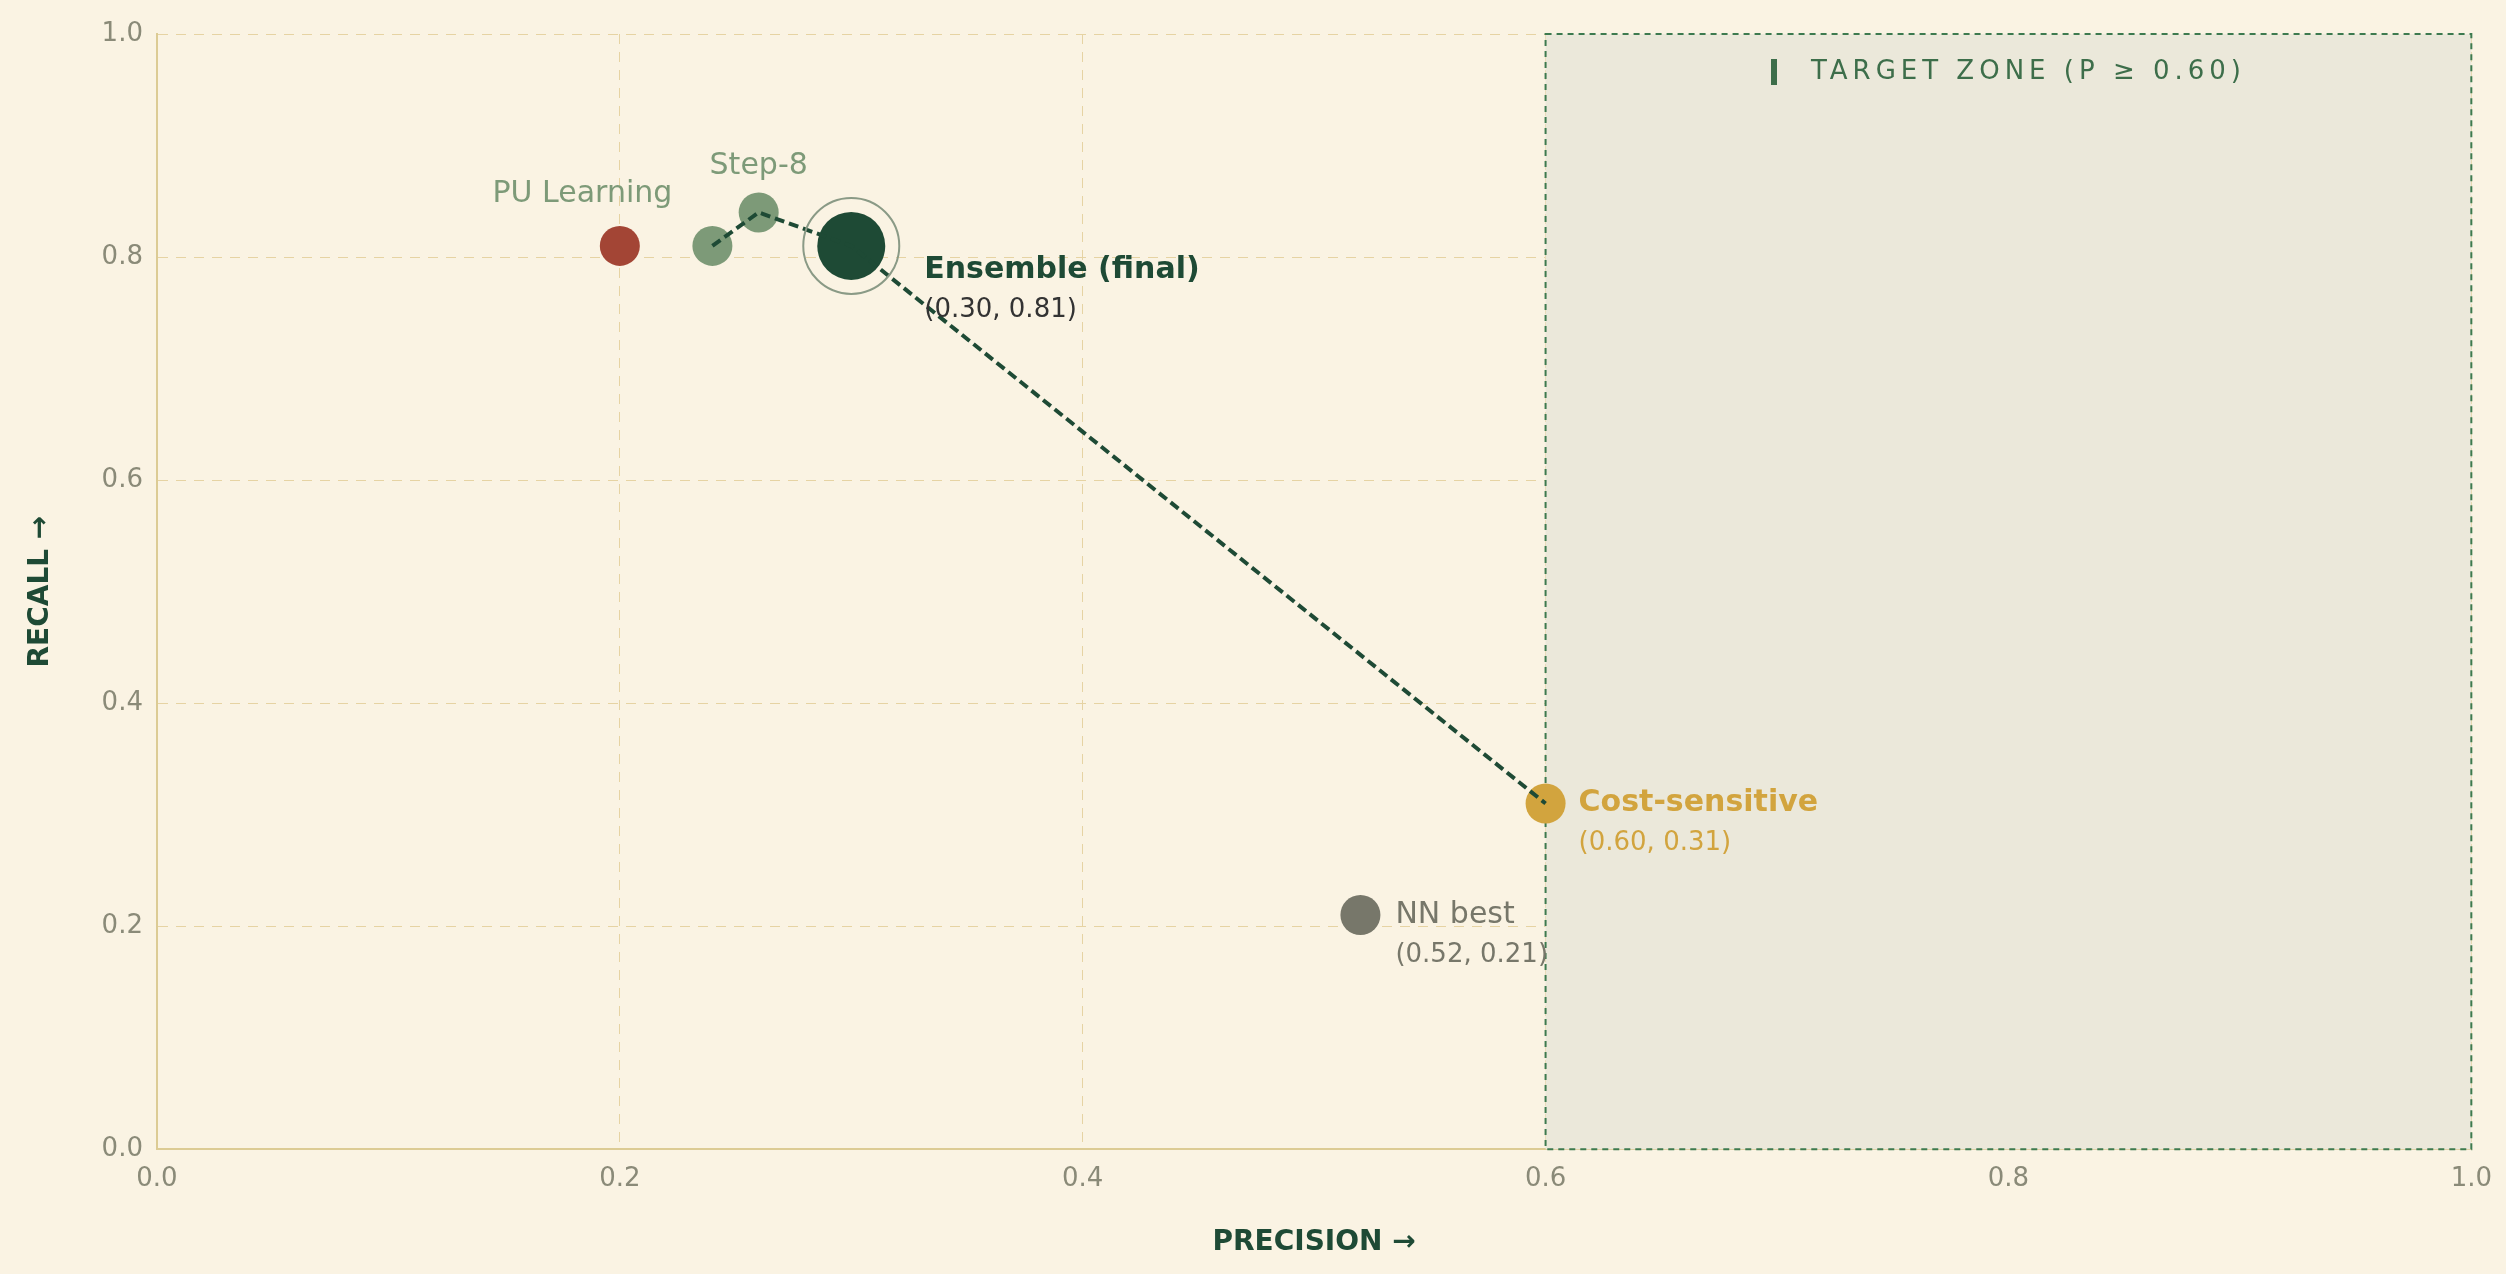 The height and width of the screenshot is (1274, 2506). What do you see at coordinates (122, 31) in the screenshot?
I see `y-tick-label: 1.0` at bounding box center [122, 31].